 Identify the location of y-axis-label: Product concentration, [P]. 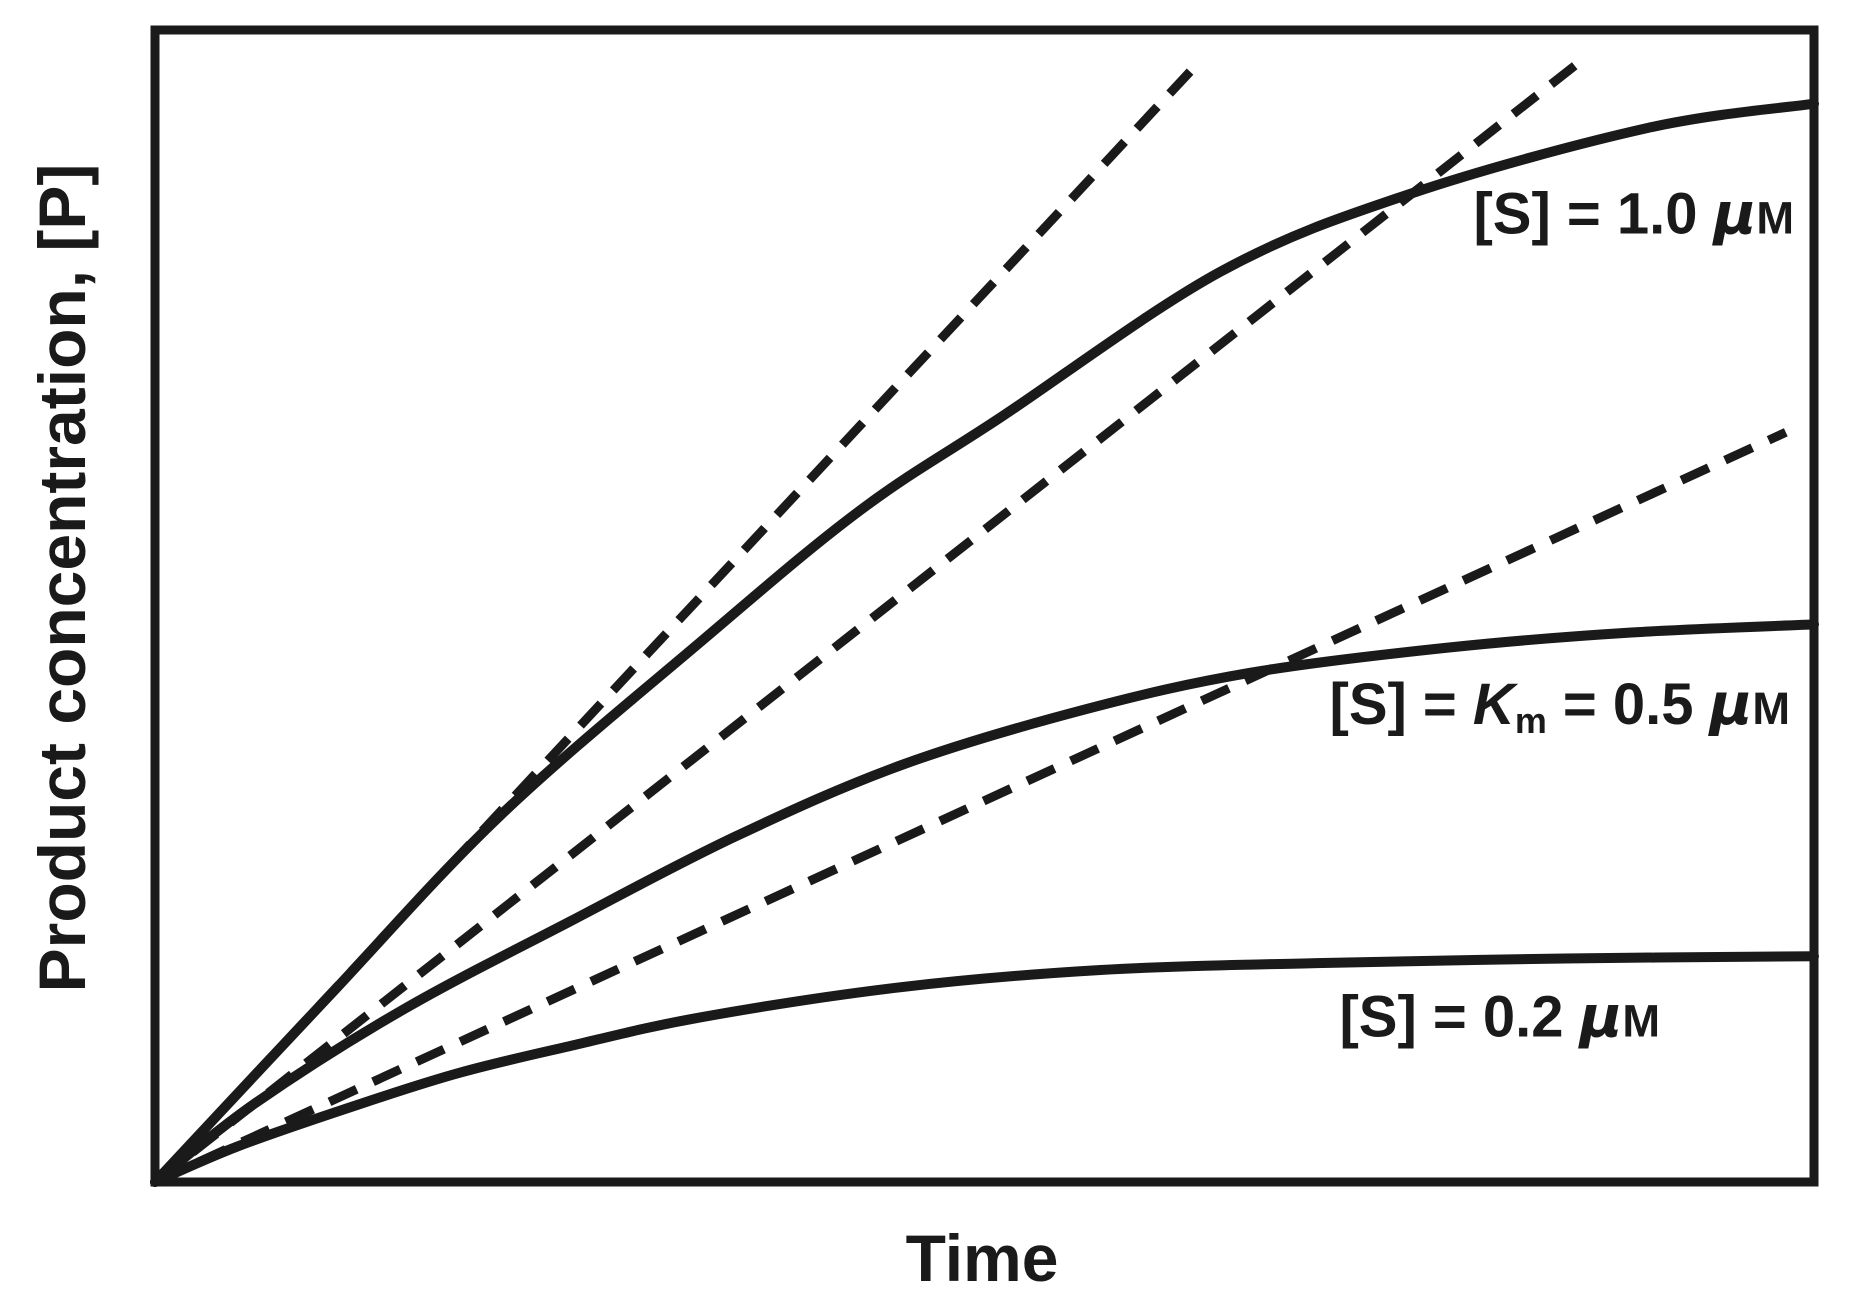
(62, 578).